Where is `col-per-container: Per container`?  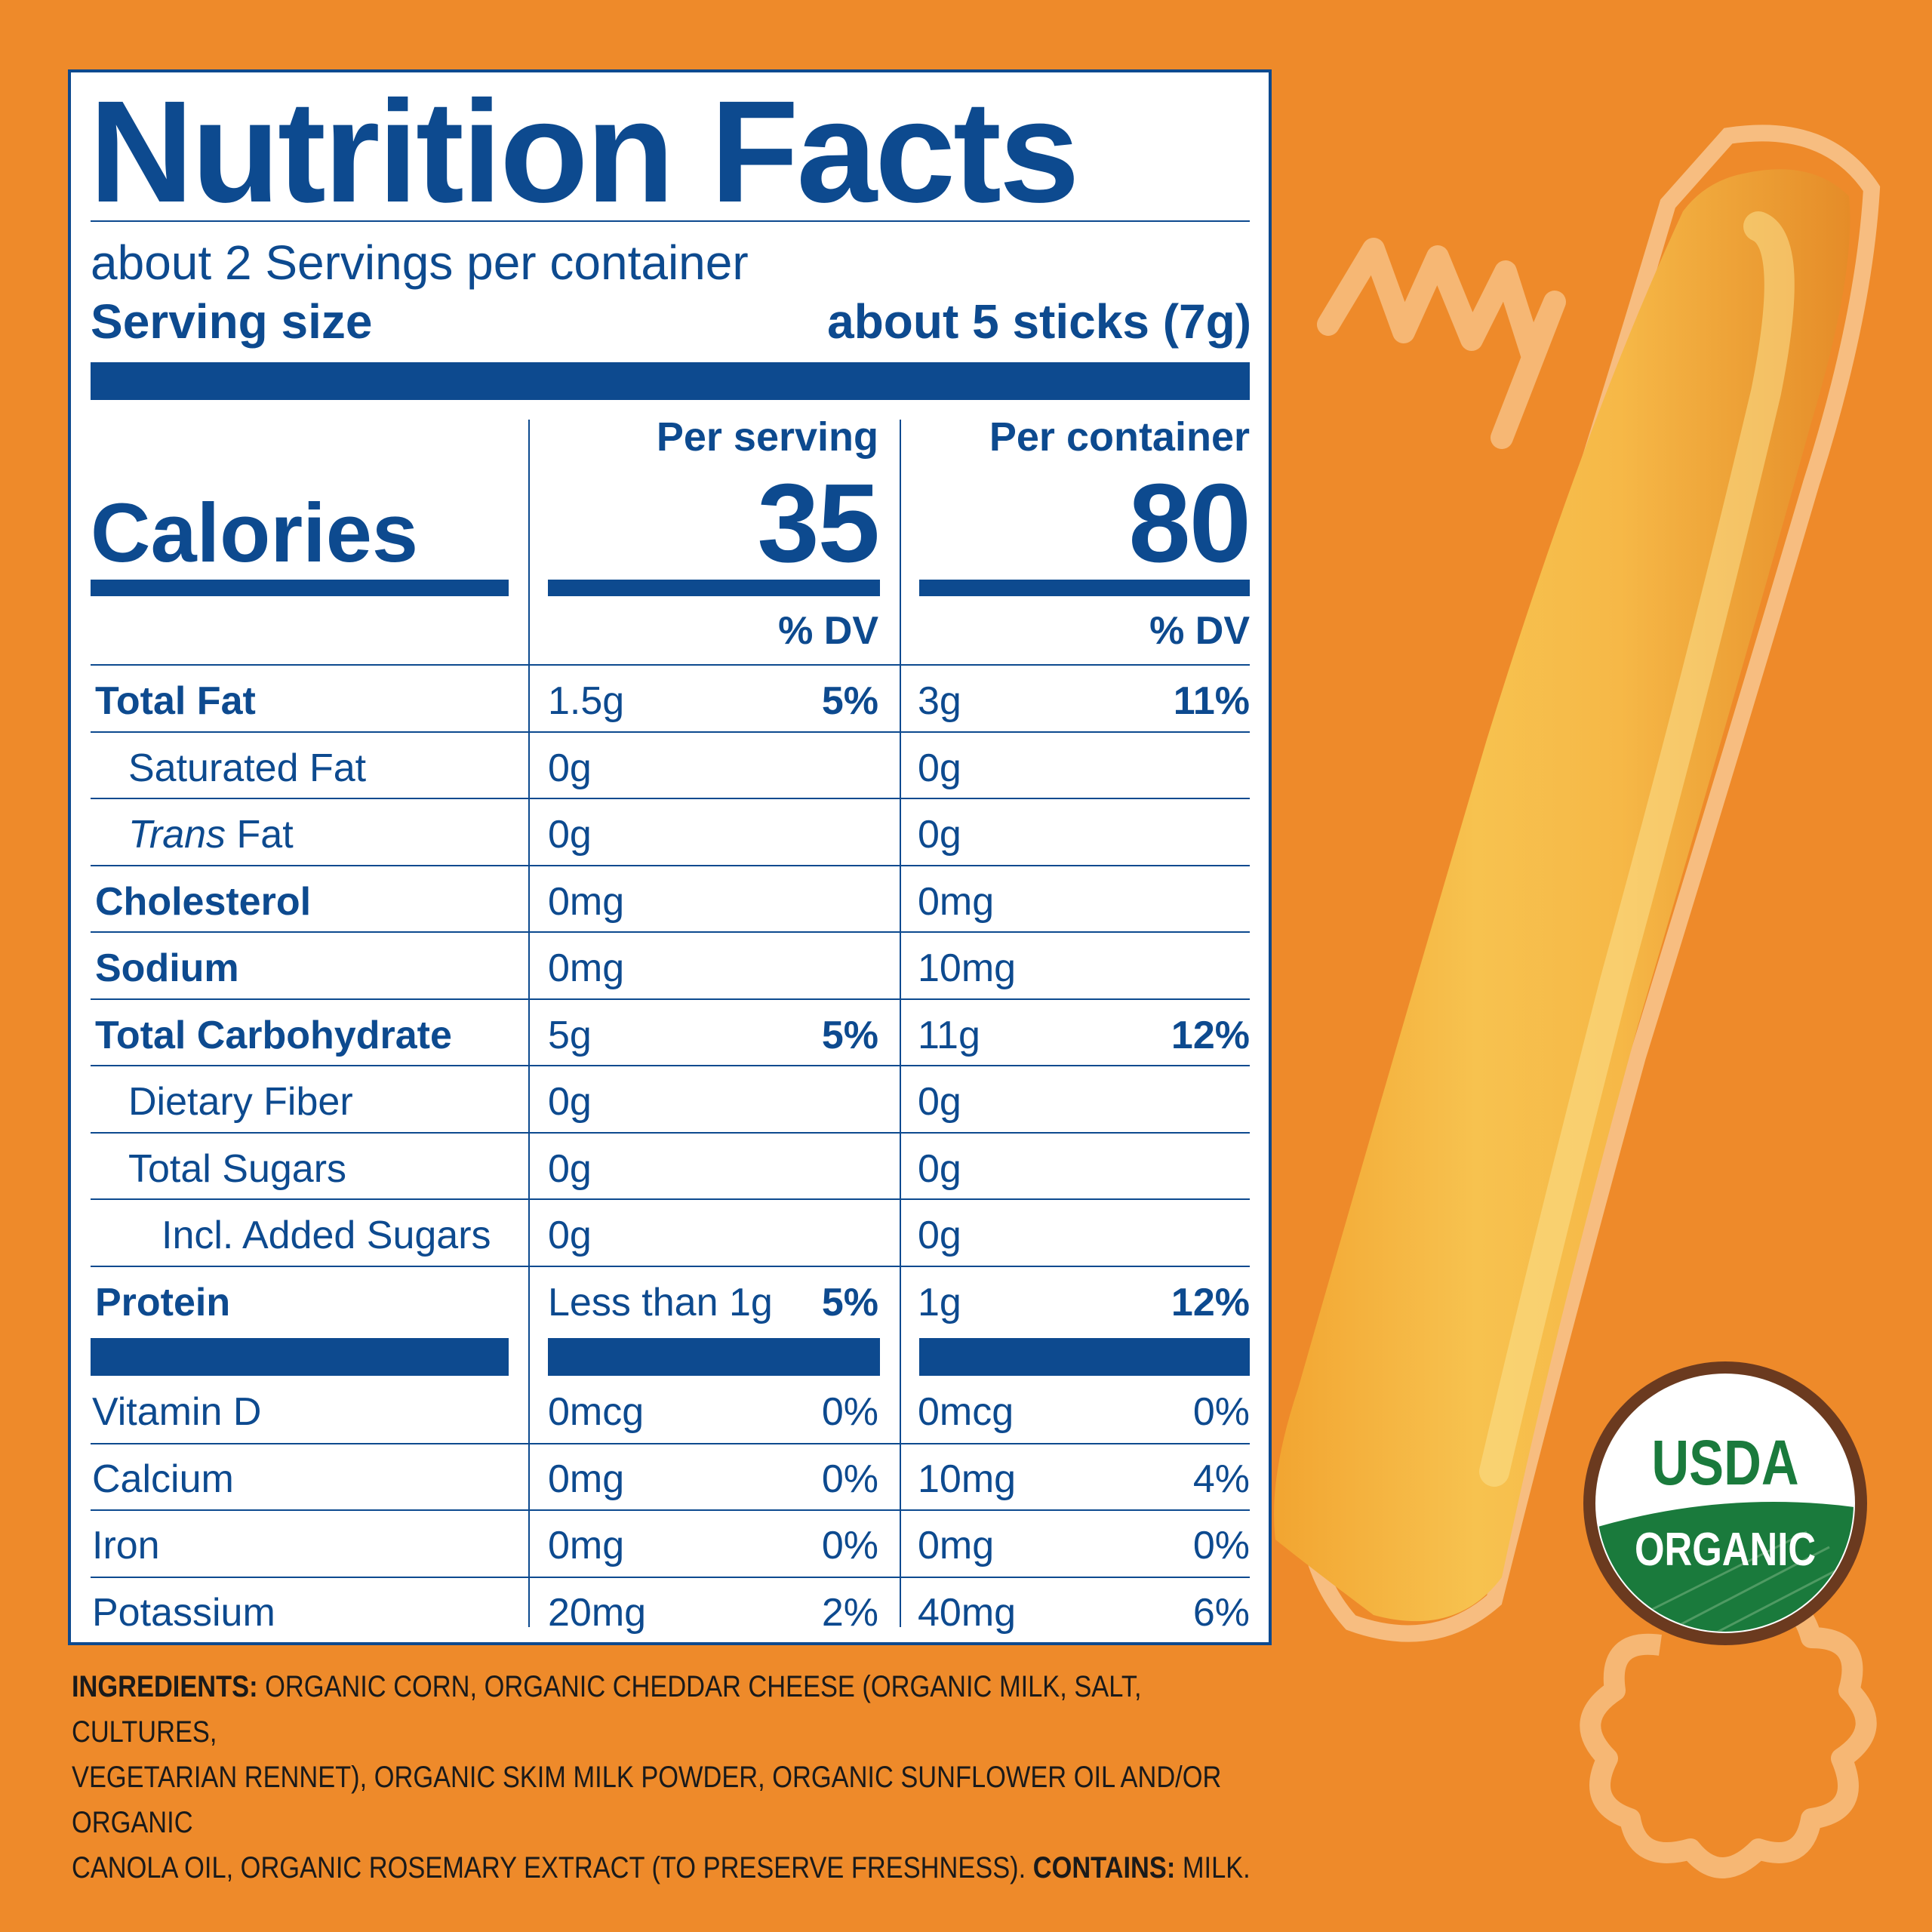 col-per-container: Per container is located at coordinates (1119, 437).